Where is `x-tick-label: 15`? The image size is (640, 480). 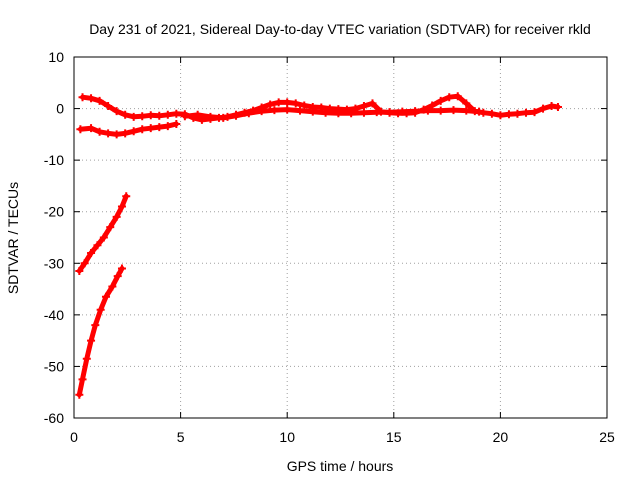 x-tick-label: 15 is located at coordinates (394, 437).